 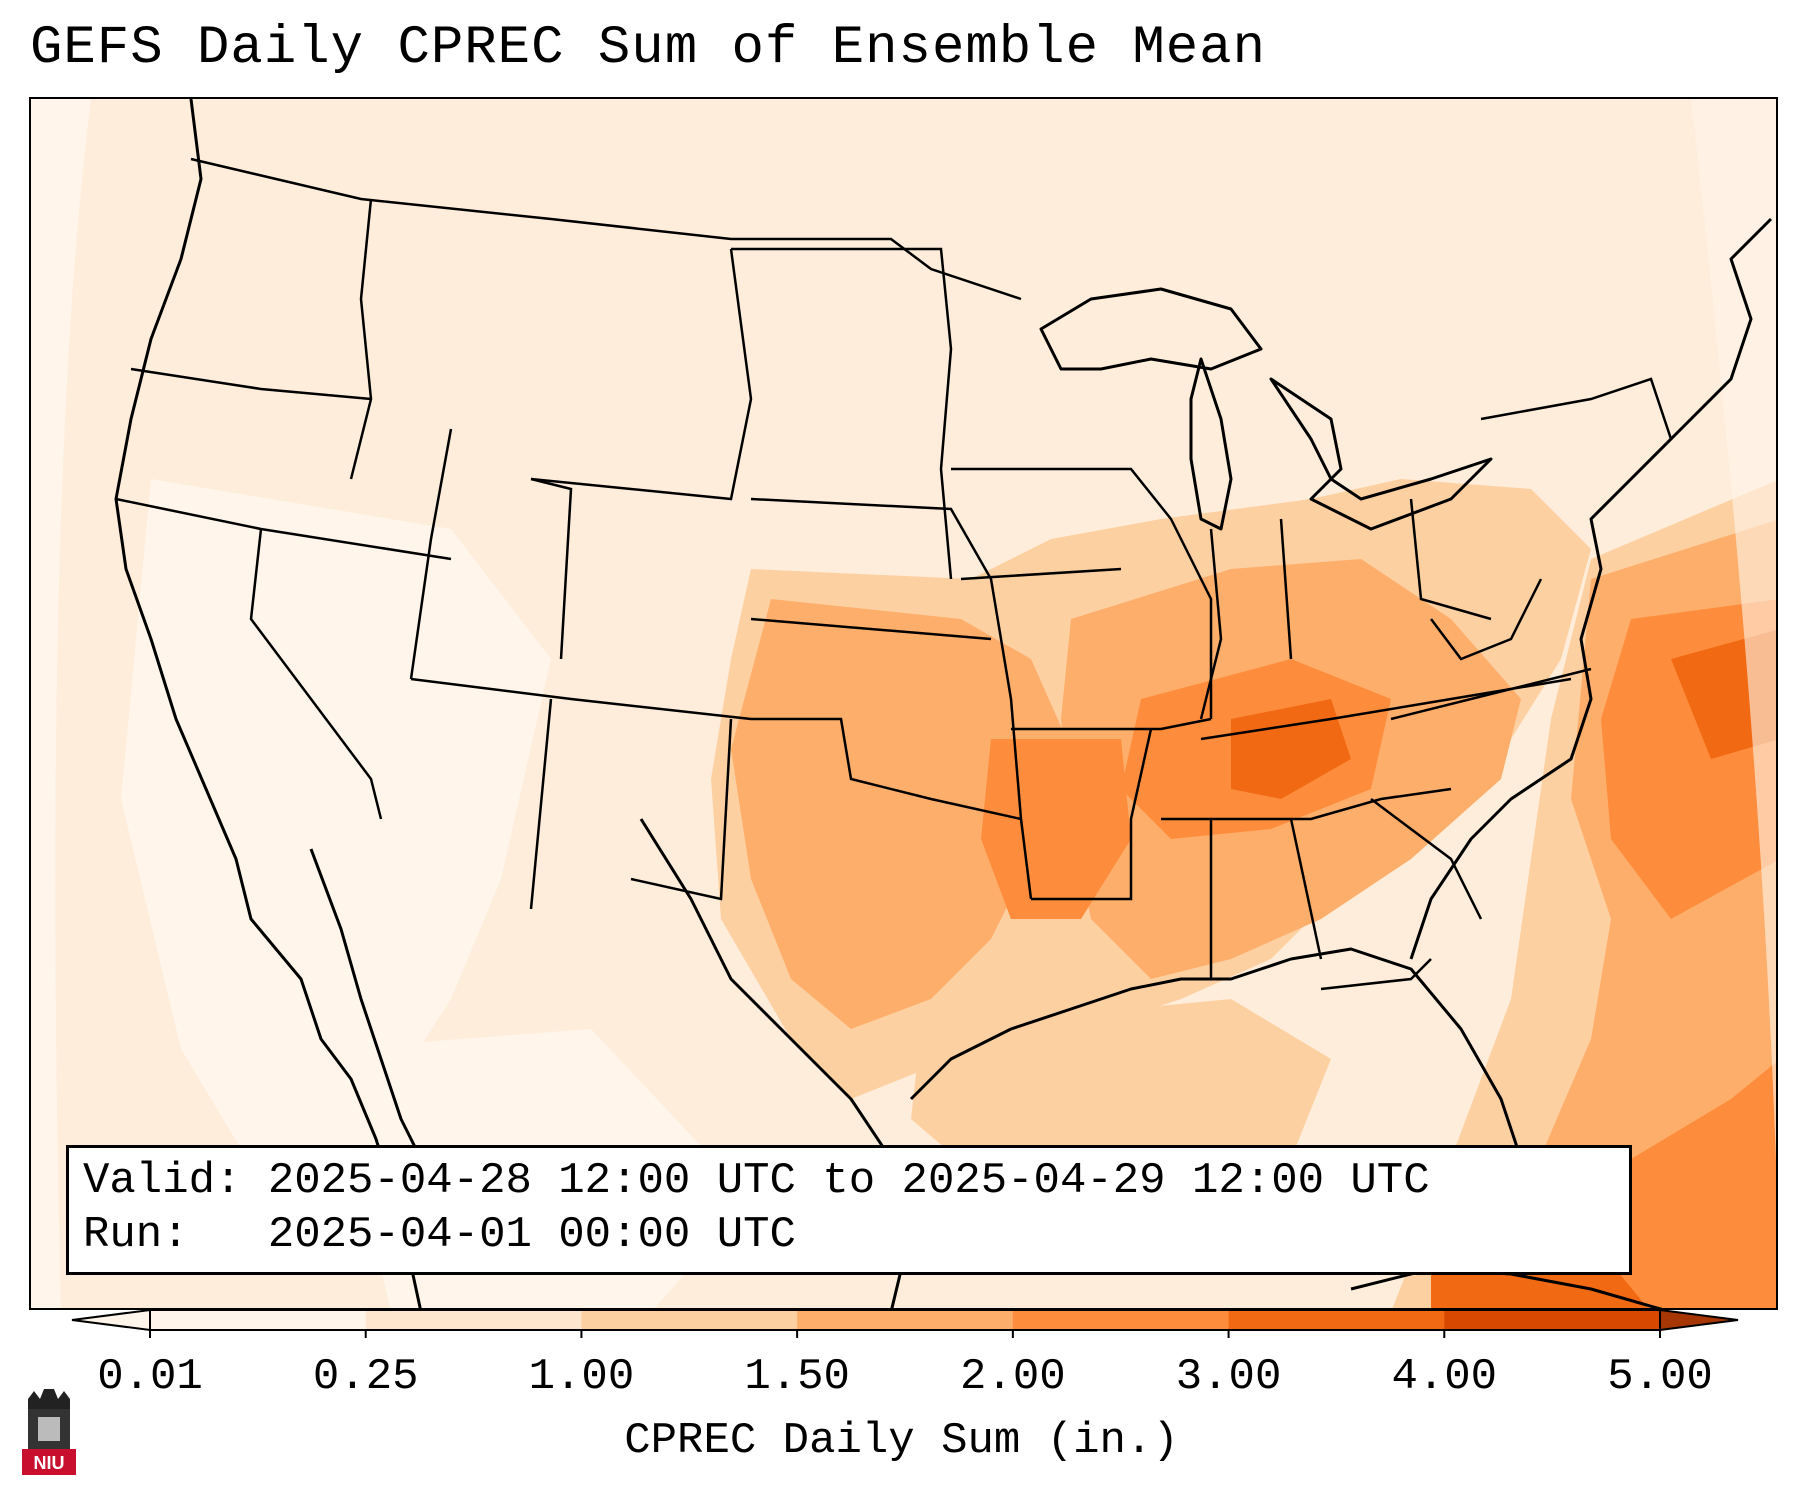 I want to click on border-il-in, so click(x=1211, y=624).